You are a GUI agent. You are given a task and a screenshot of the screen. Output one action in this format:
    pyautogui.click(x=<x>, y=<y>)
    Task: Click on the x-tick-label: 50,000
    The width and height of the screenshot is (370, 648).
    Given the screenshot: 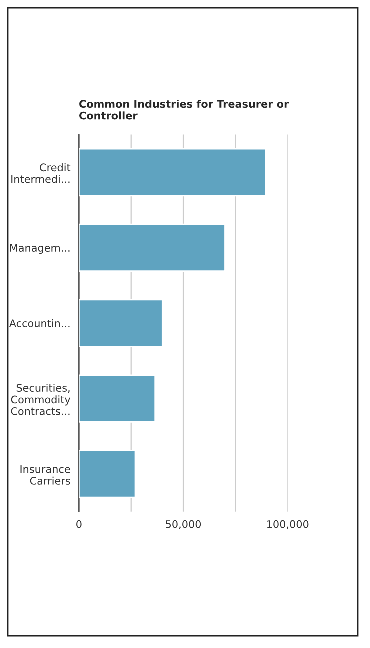 What is the action you would take?
    pyautogui.click(x=184, y=525)
    